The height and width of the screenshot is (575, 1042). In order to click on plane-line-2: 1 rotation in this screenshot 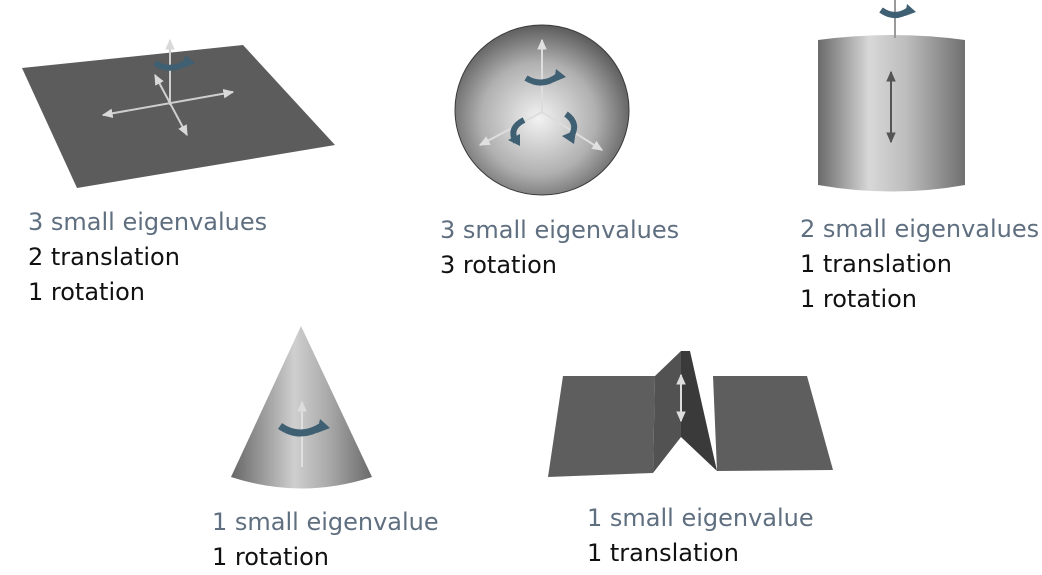, I will do `click(87, 292)`.